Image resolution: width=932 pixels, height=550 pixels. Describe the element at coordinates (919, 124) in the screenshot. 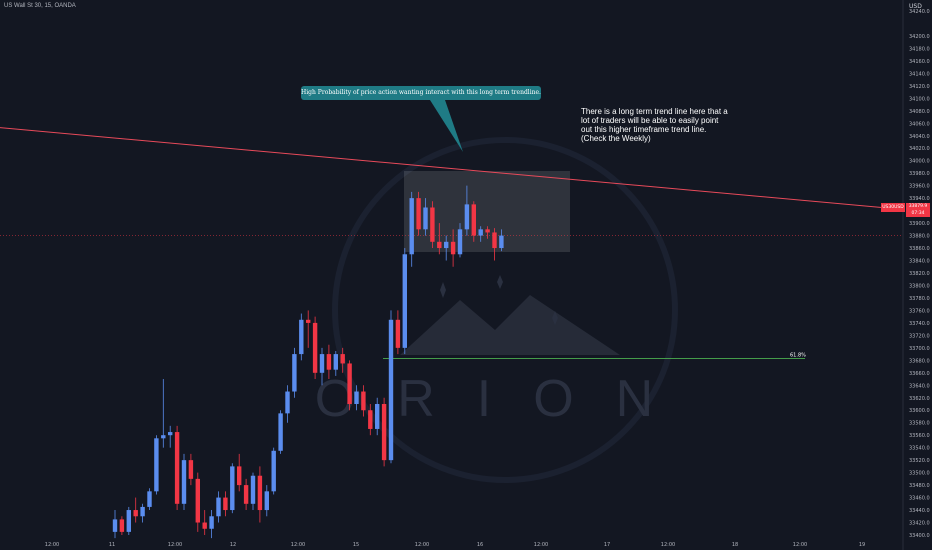

I see `price-tick-label: 34060.0` at that location.